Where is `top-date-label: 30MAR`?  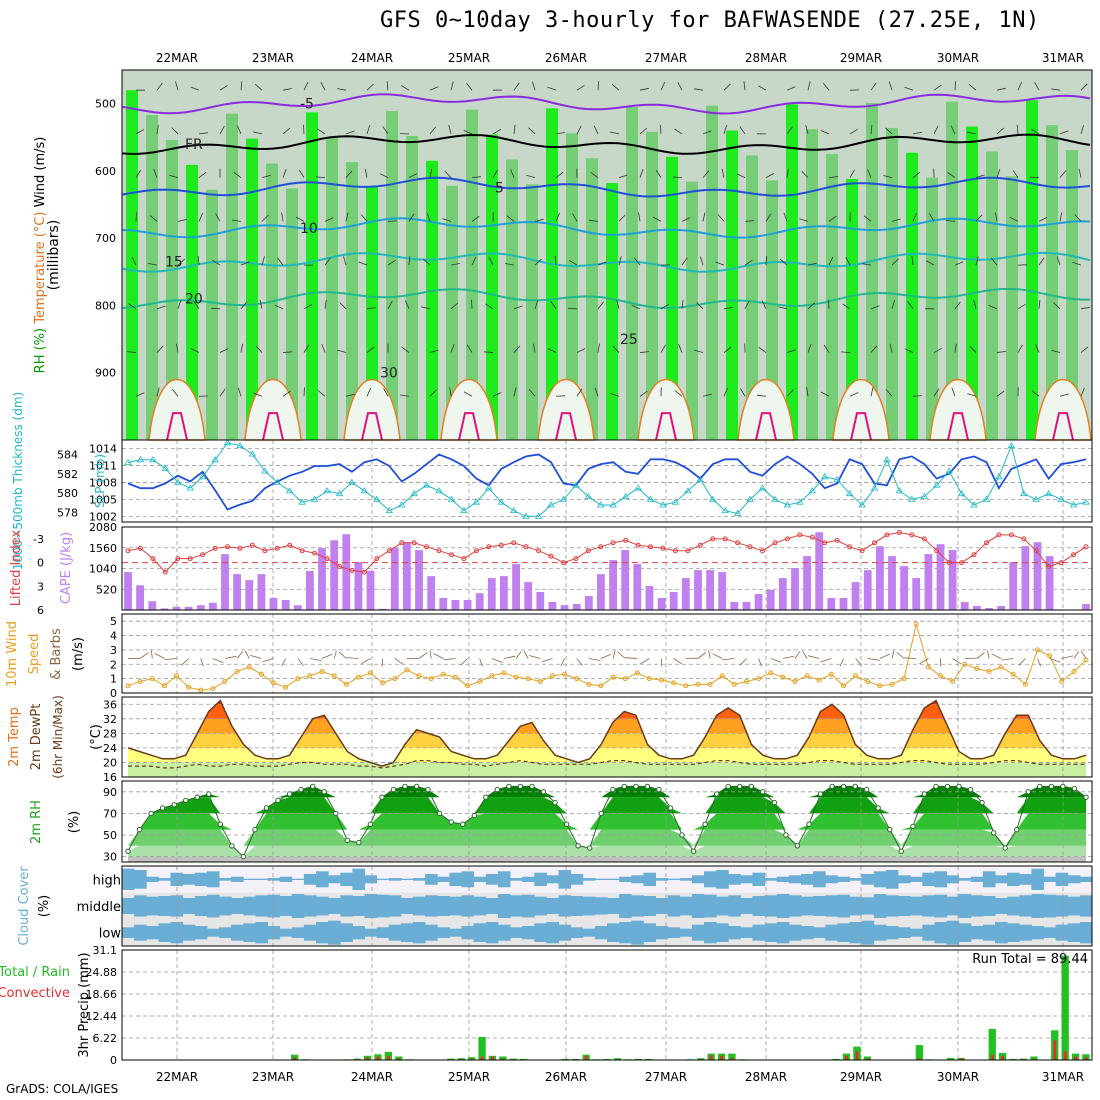 top-date-label: 30MAR is located at coordinates (958, 58).